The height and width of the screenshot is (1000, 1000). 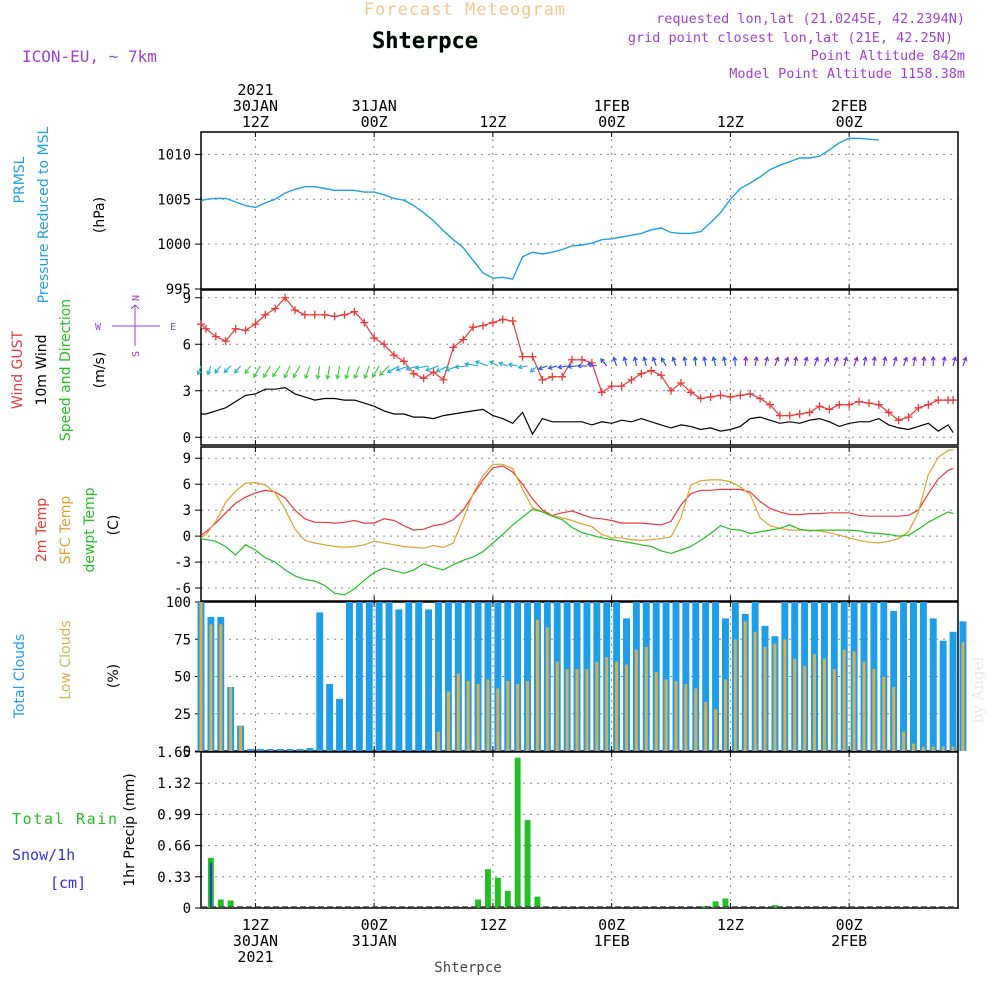 I want to click on temp2m-line, so click(x=577, y=500).